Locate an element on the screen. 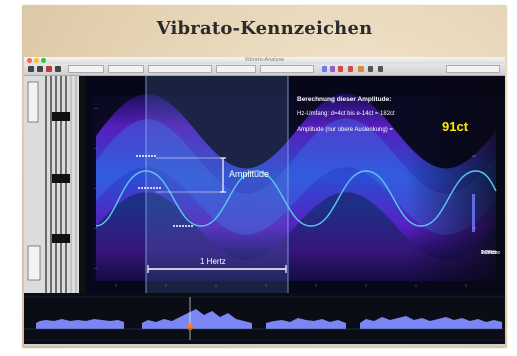 The image size is (517, 356). slide-title: Vibrato-Kennzeichen is located at coordinates (264, 28).